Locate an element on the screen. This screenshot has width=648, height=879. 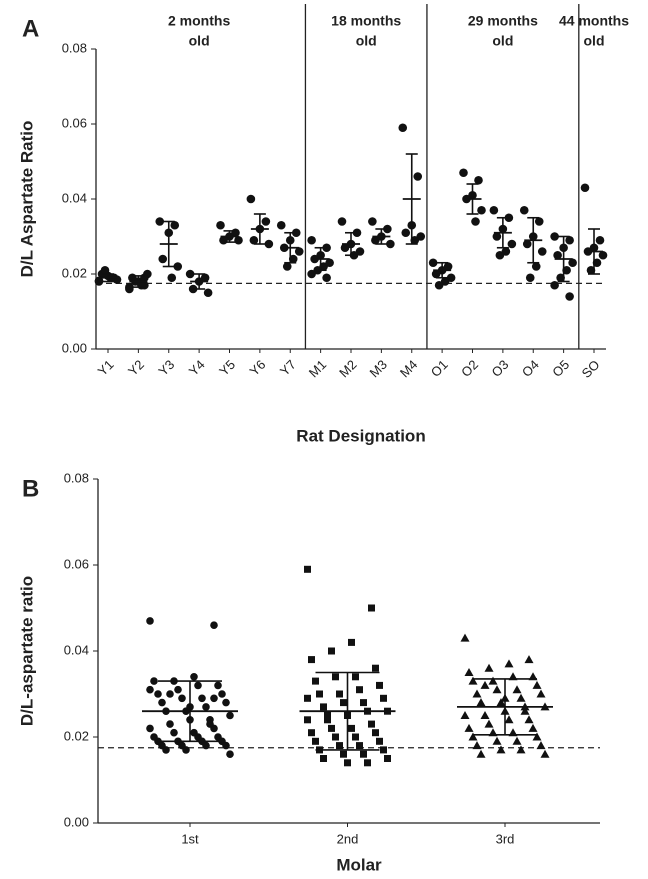
x-tick-label: SO is located at coordinates (591, 369).